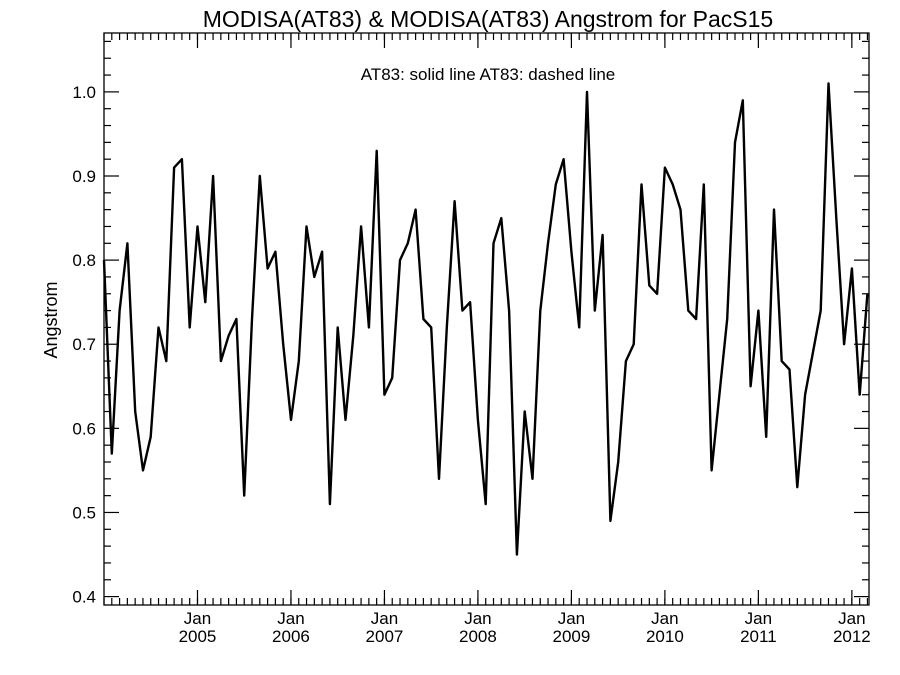 This screenshot has height=675, width=900. What do you see at coordinates (571, 636) in the screenshot?
I see `x-tick-label-year: 2009` at bounding box center [571, 636].